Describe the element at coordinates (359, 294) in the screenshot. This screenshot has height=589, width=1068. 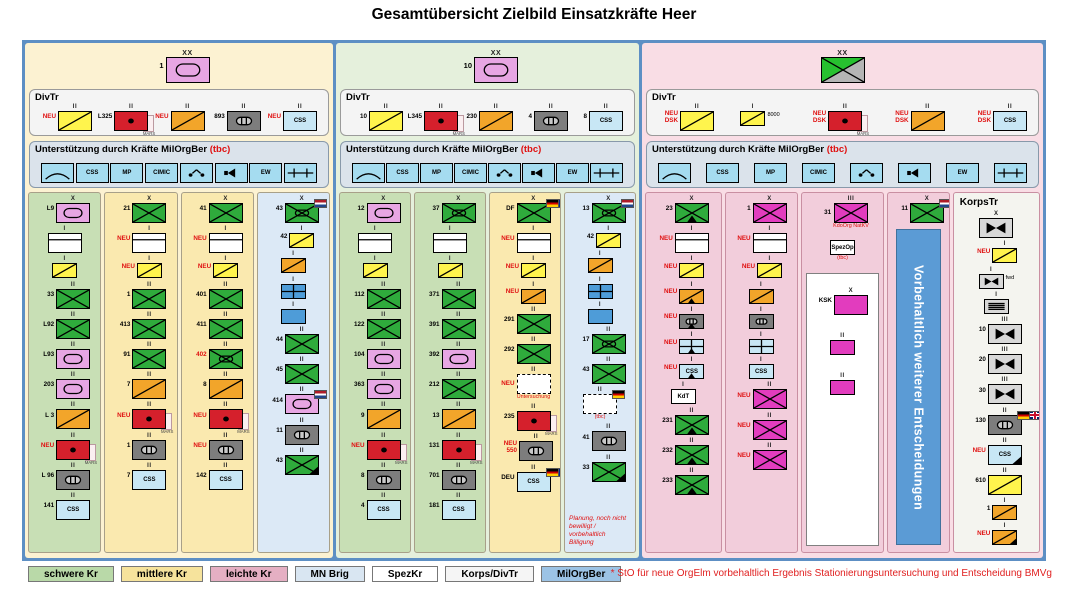
I see `unit-label: 112` at that location.